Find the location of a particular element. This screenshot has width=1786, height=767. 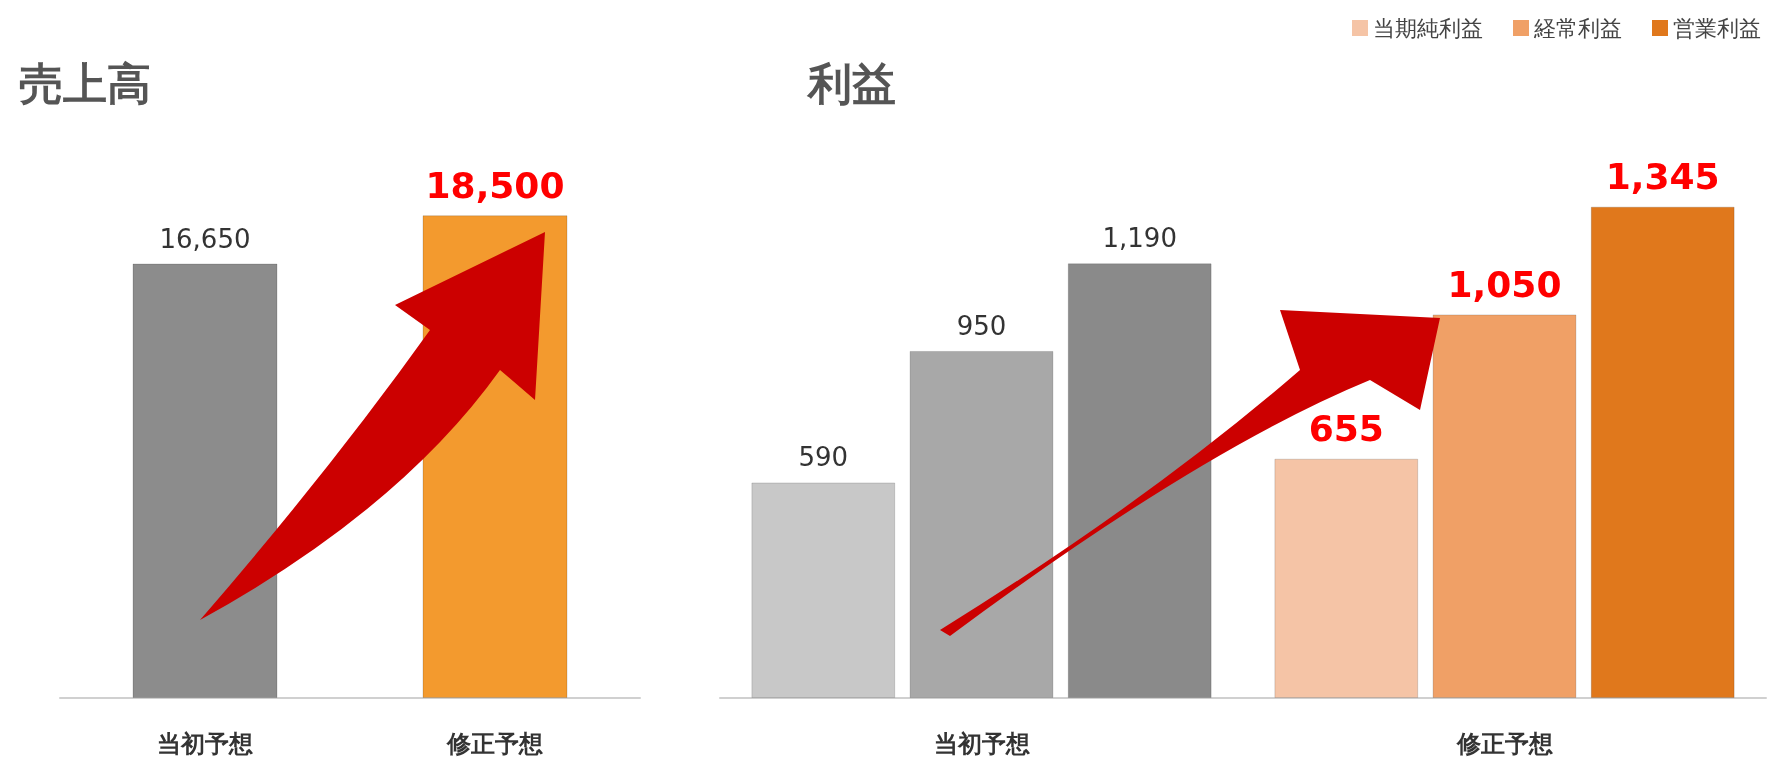

data-label: 590 is located at coordinates (823, 457).